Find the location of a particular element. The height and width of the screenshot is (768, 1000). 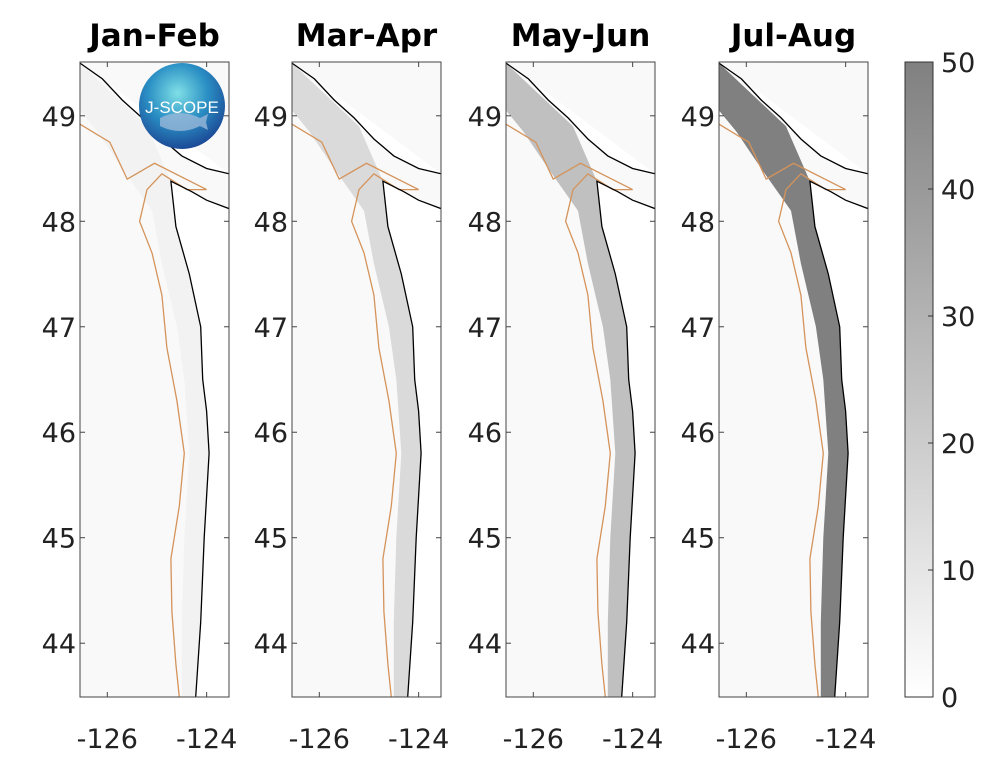

j-scope-logo: J-SCOPE is located at coordinates (182, 106).